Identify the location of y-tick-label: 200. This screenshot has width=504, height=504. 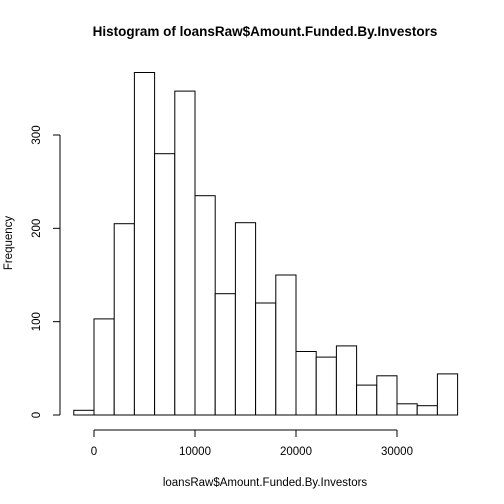
(37, 228).